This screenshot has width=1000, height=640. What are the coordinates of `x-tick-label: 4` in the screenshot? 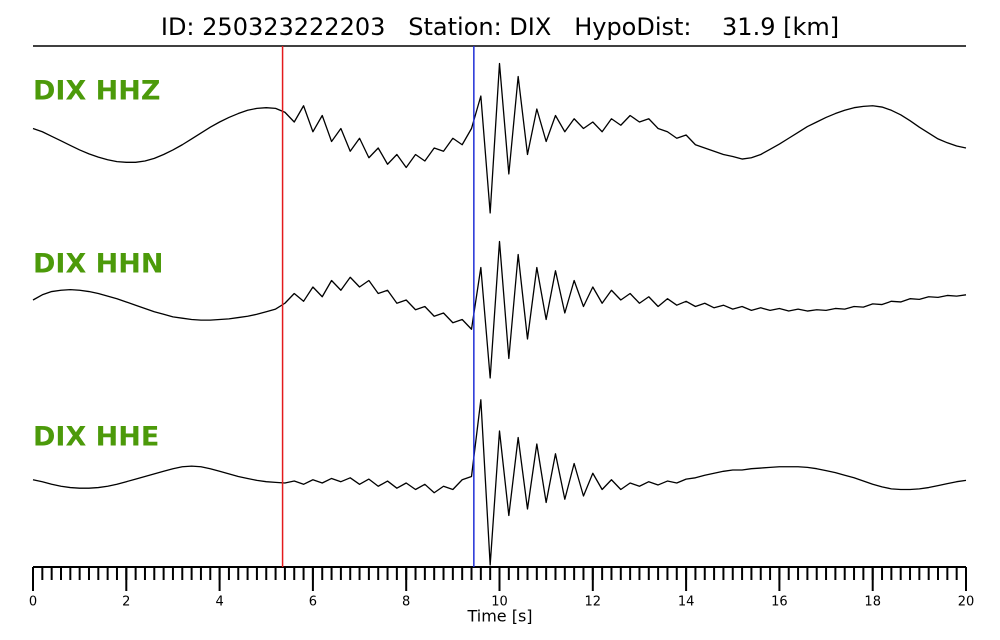 It's located at (219, 602).